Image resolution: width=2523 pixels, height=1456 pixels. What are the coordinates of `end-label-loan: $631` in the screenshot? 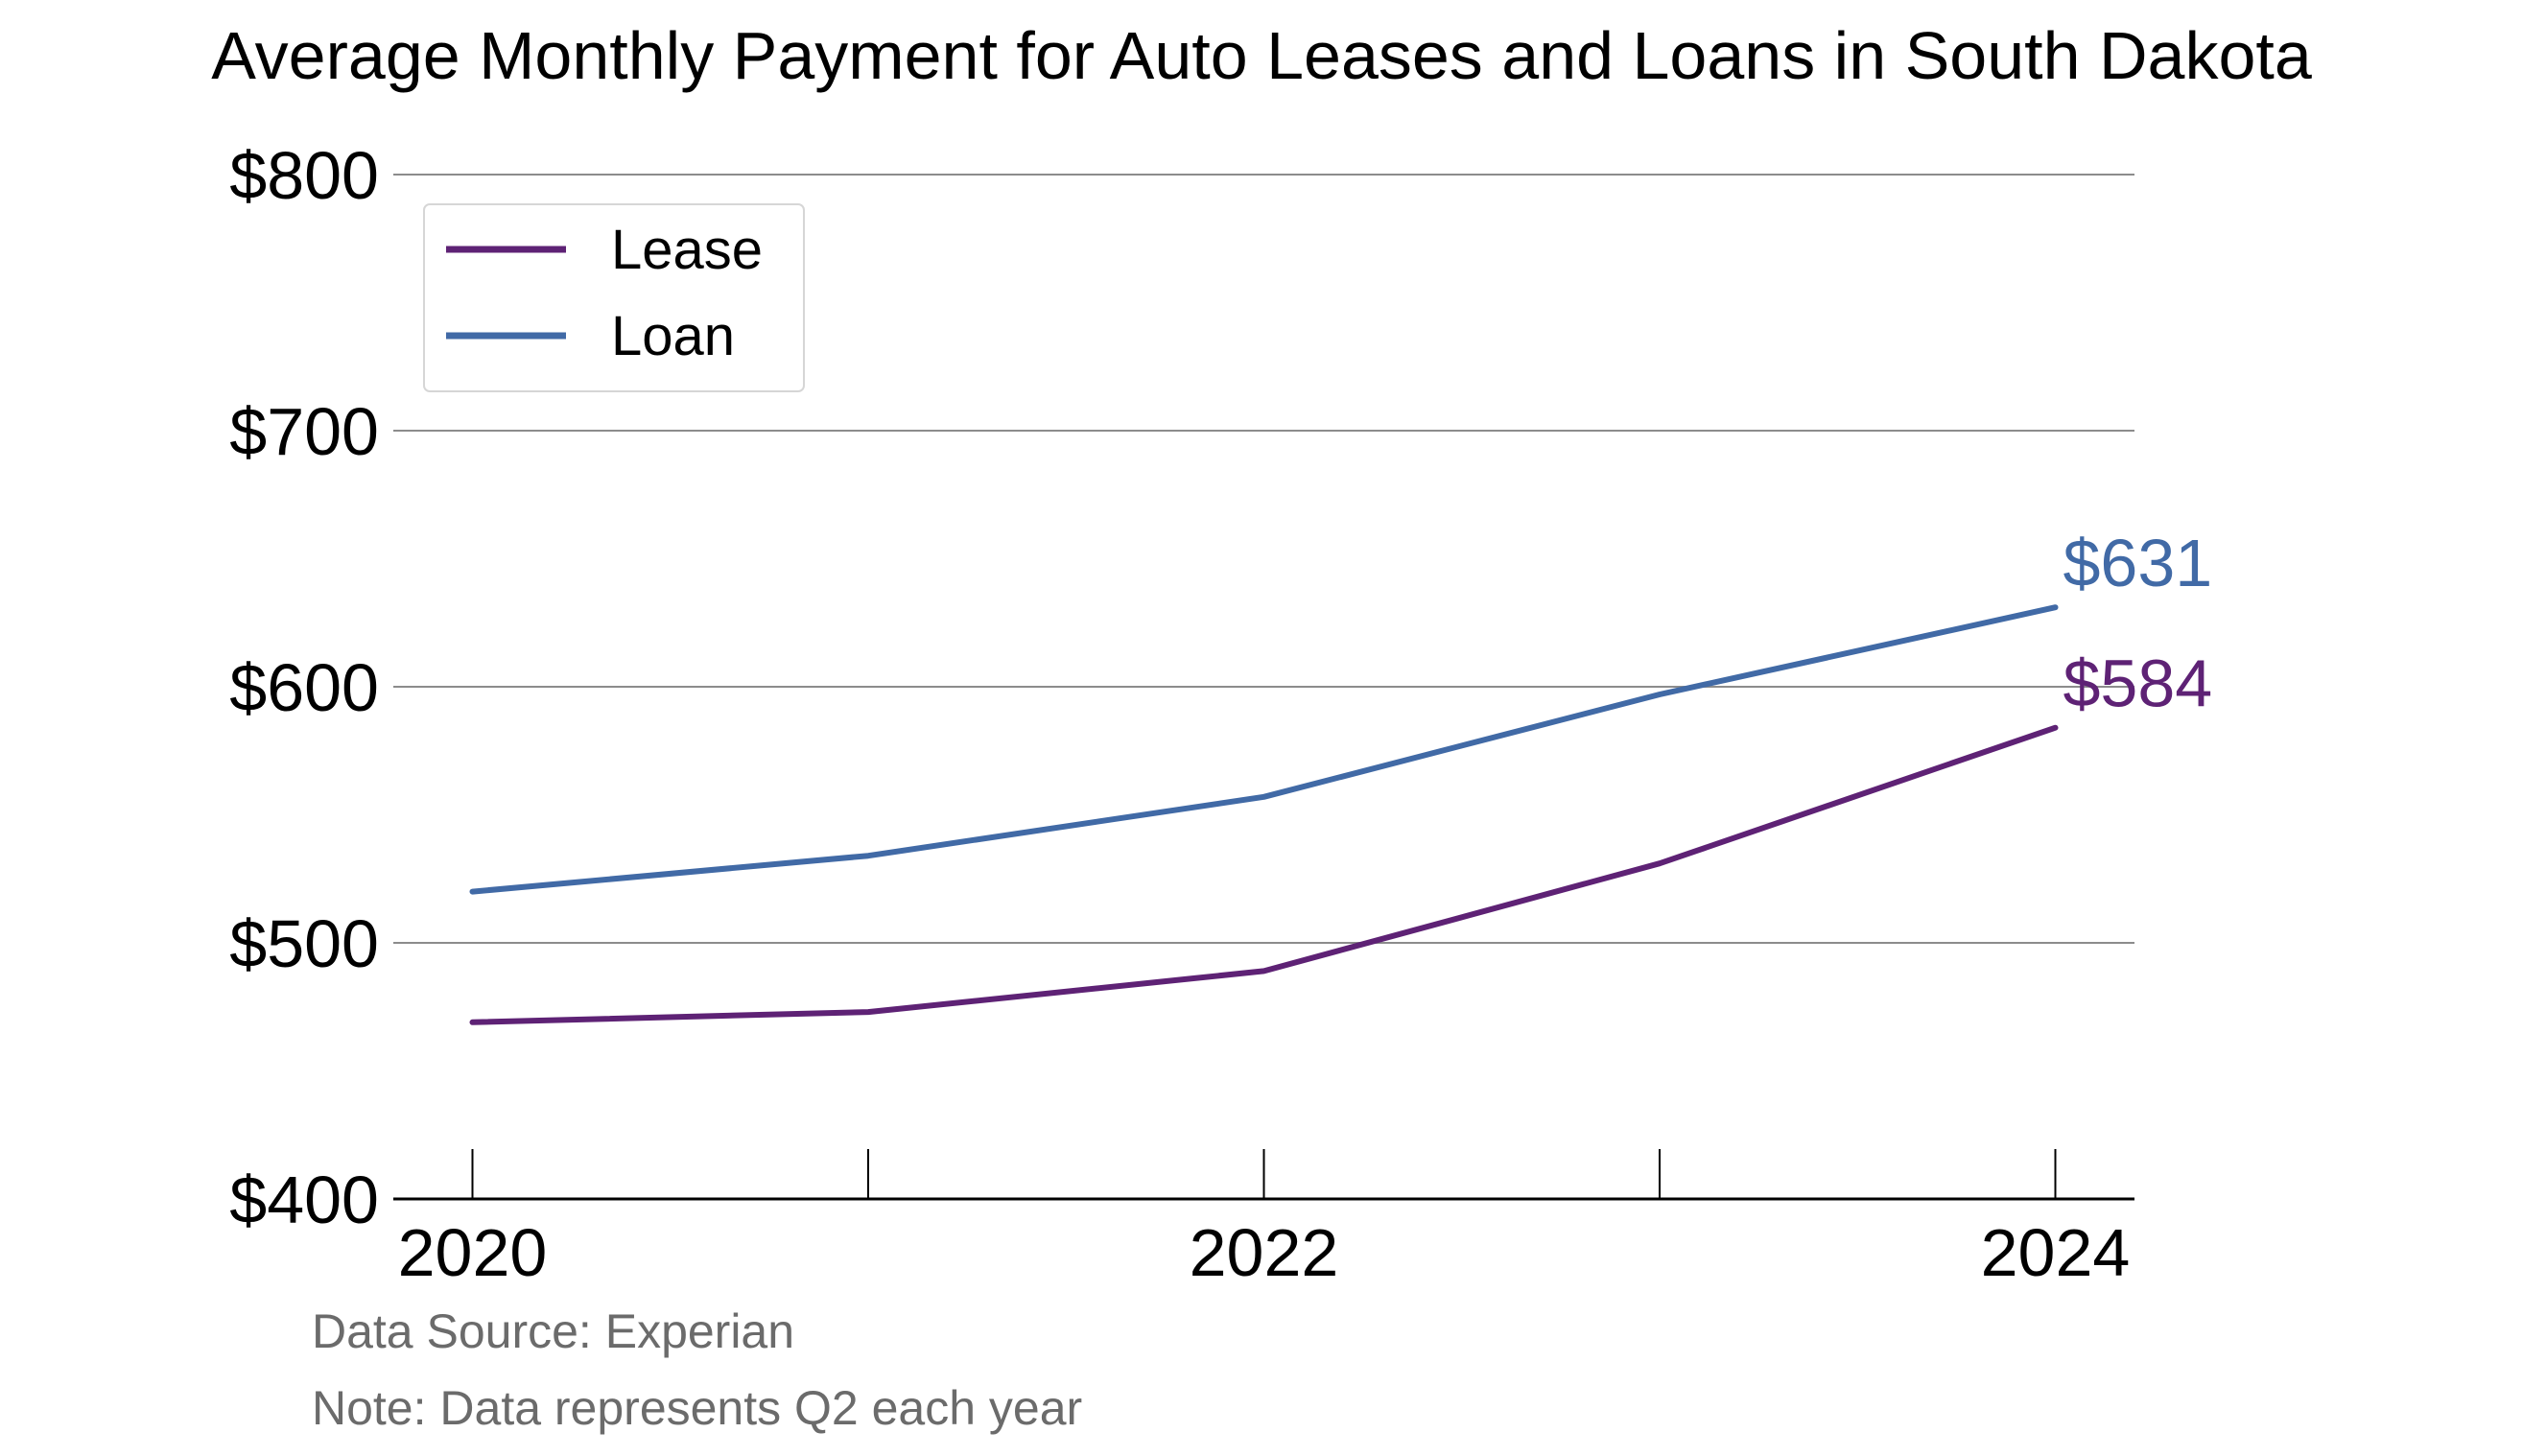 It's located at (2138, 563).